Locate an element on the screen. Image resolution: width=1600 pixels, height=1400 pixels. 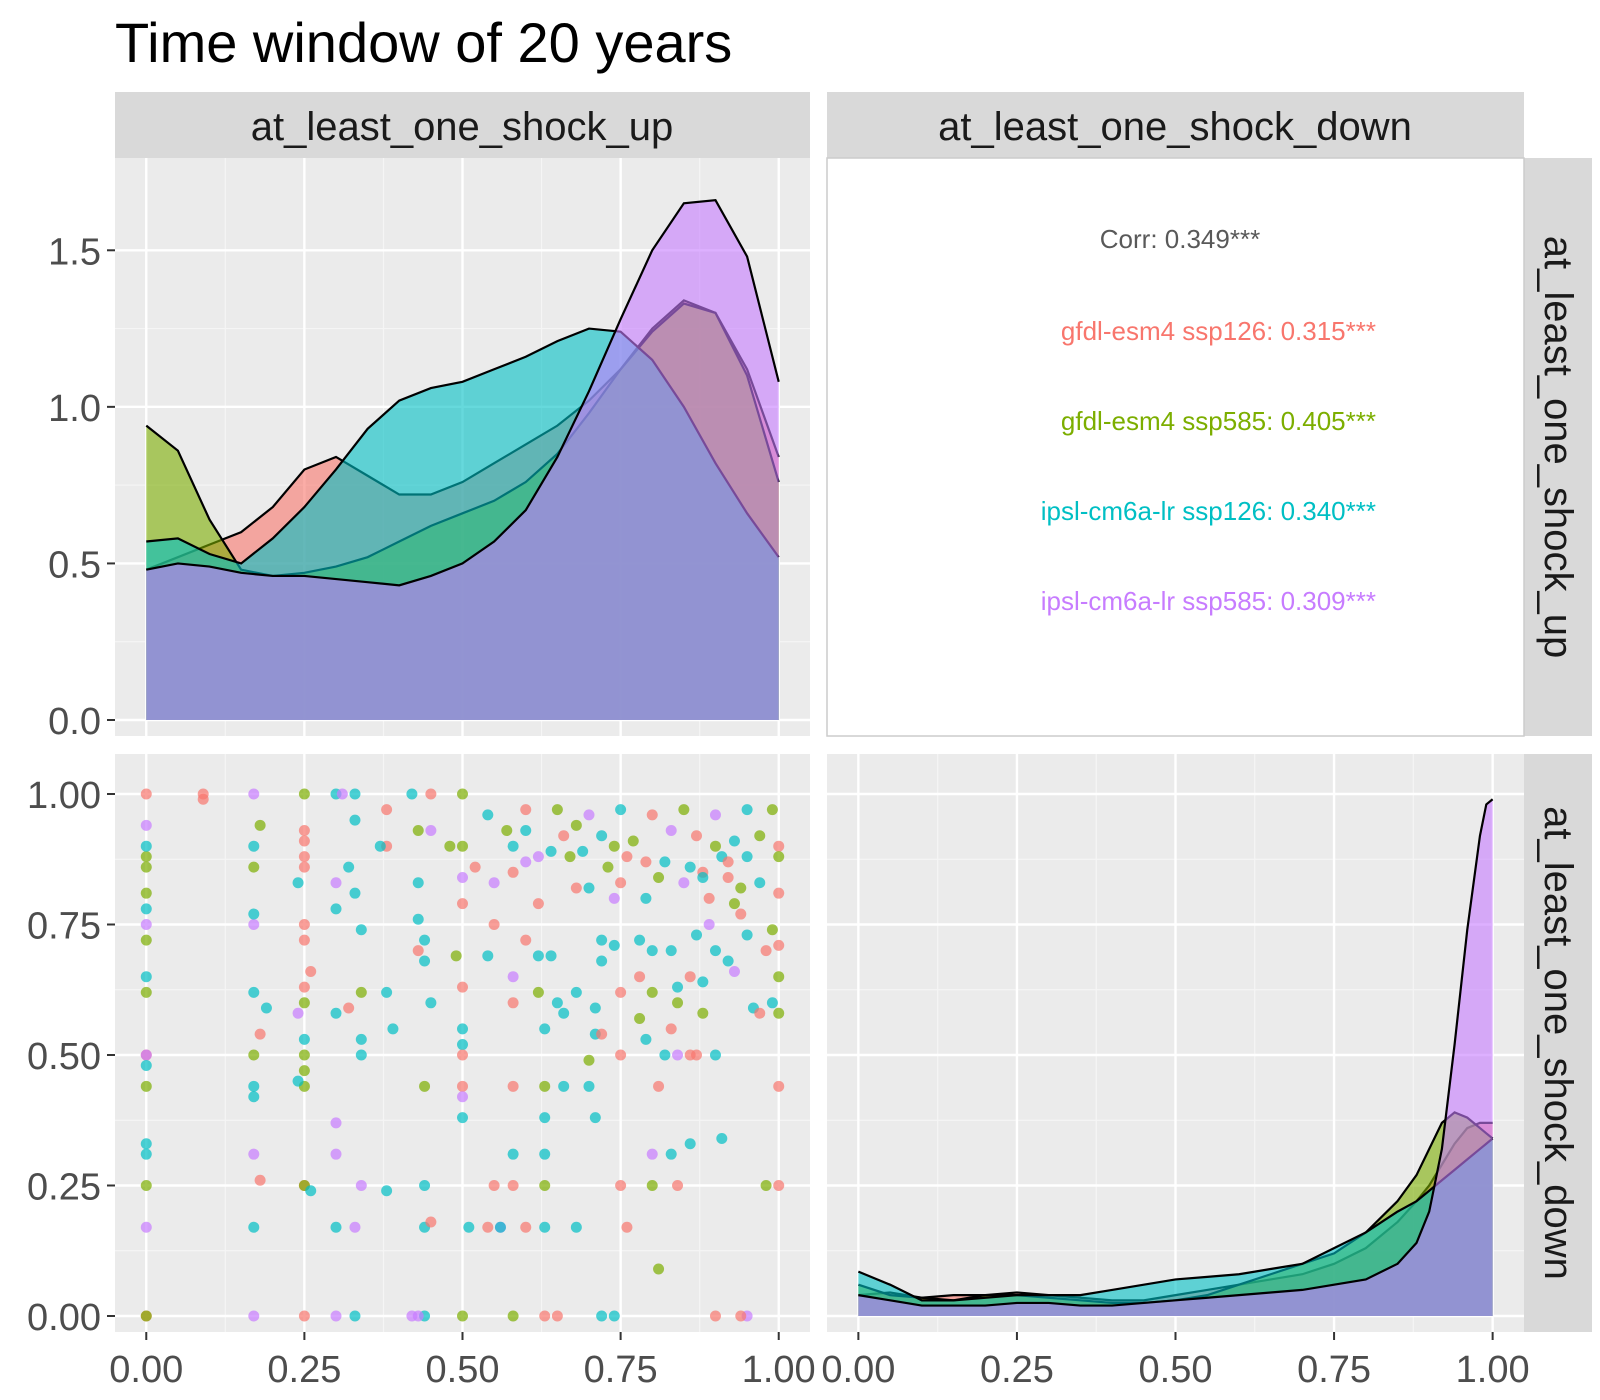
x-tick-label: 1.00 is located at coordinates (1493, 1370).